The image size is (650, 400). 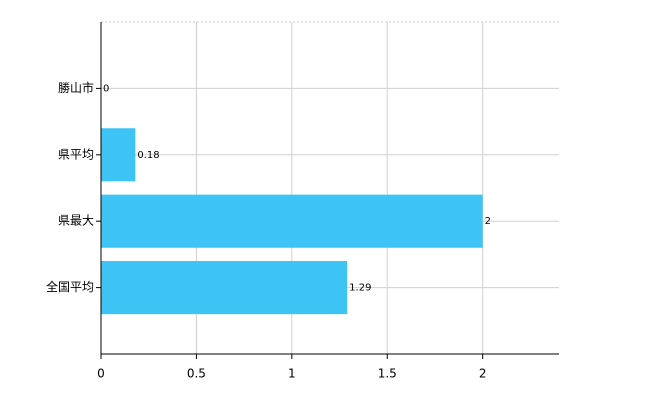 I want to click on x-tick-label: 1.5, so click(x=387, y=374).